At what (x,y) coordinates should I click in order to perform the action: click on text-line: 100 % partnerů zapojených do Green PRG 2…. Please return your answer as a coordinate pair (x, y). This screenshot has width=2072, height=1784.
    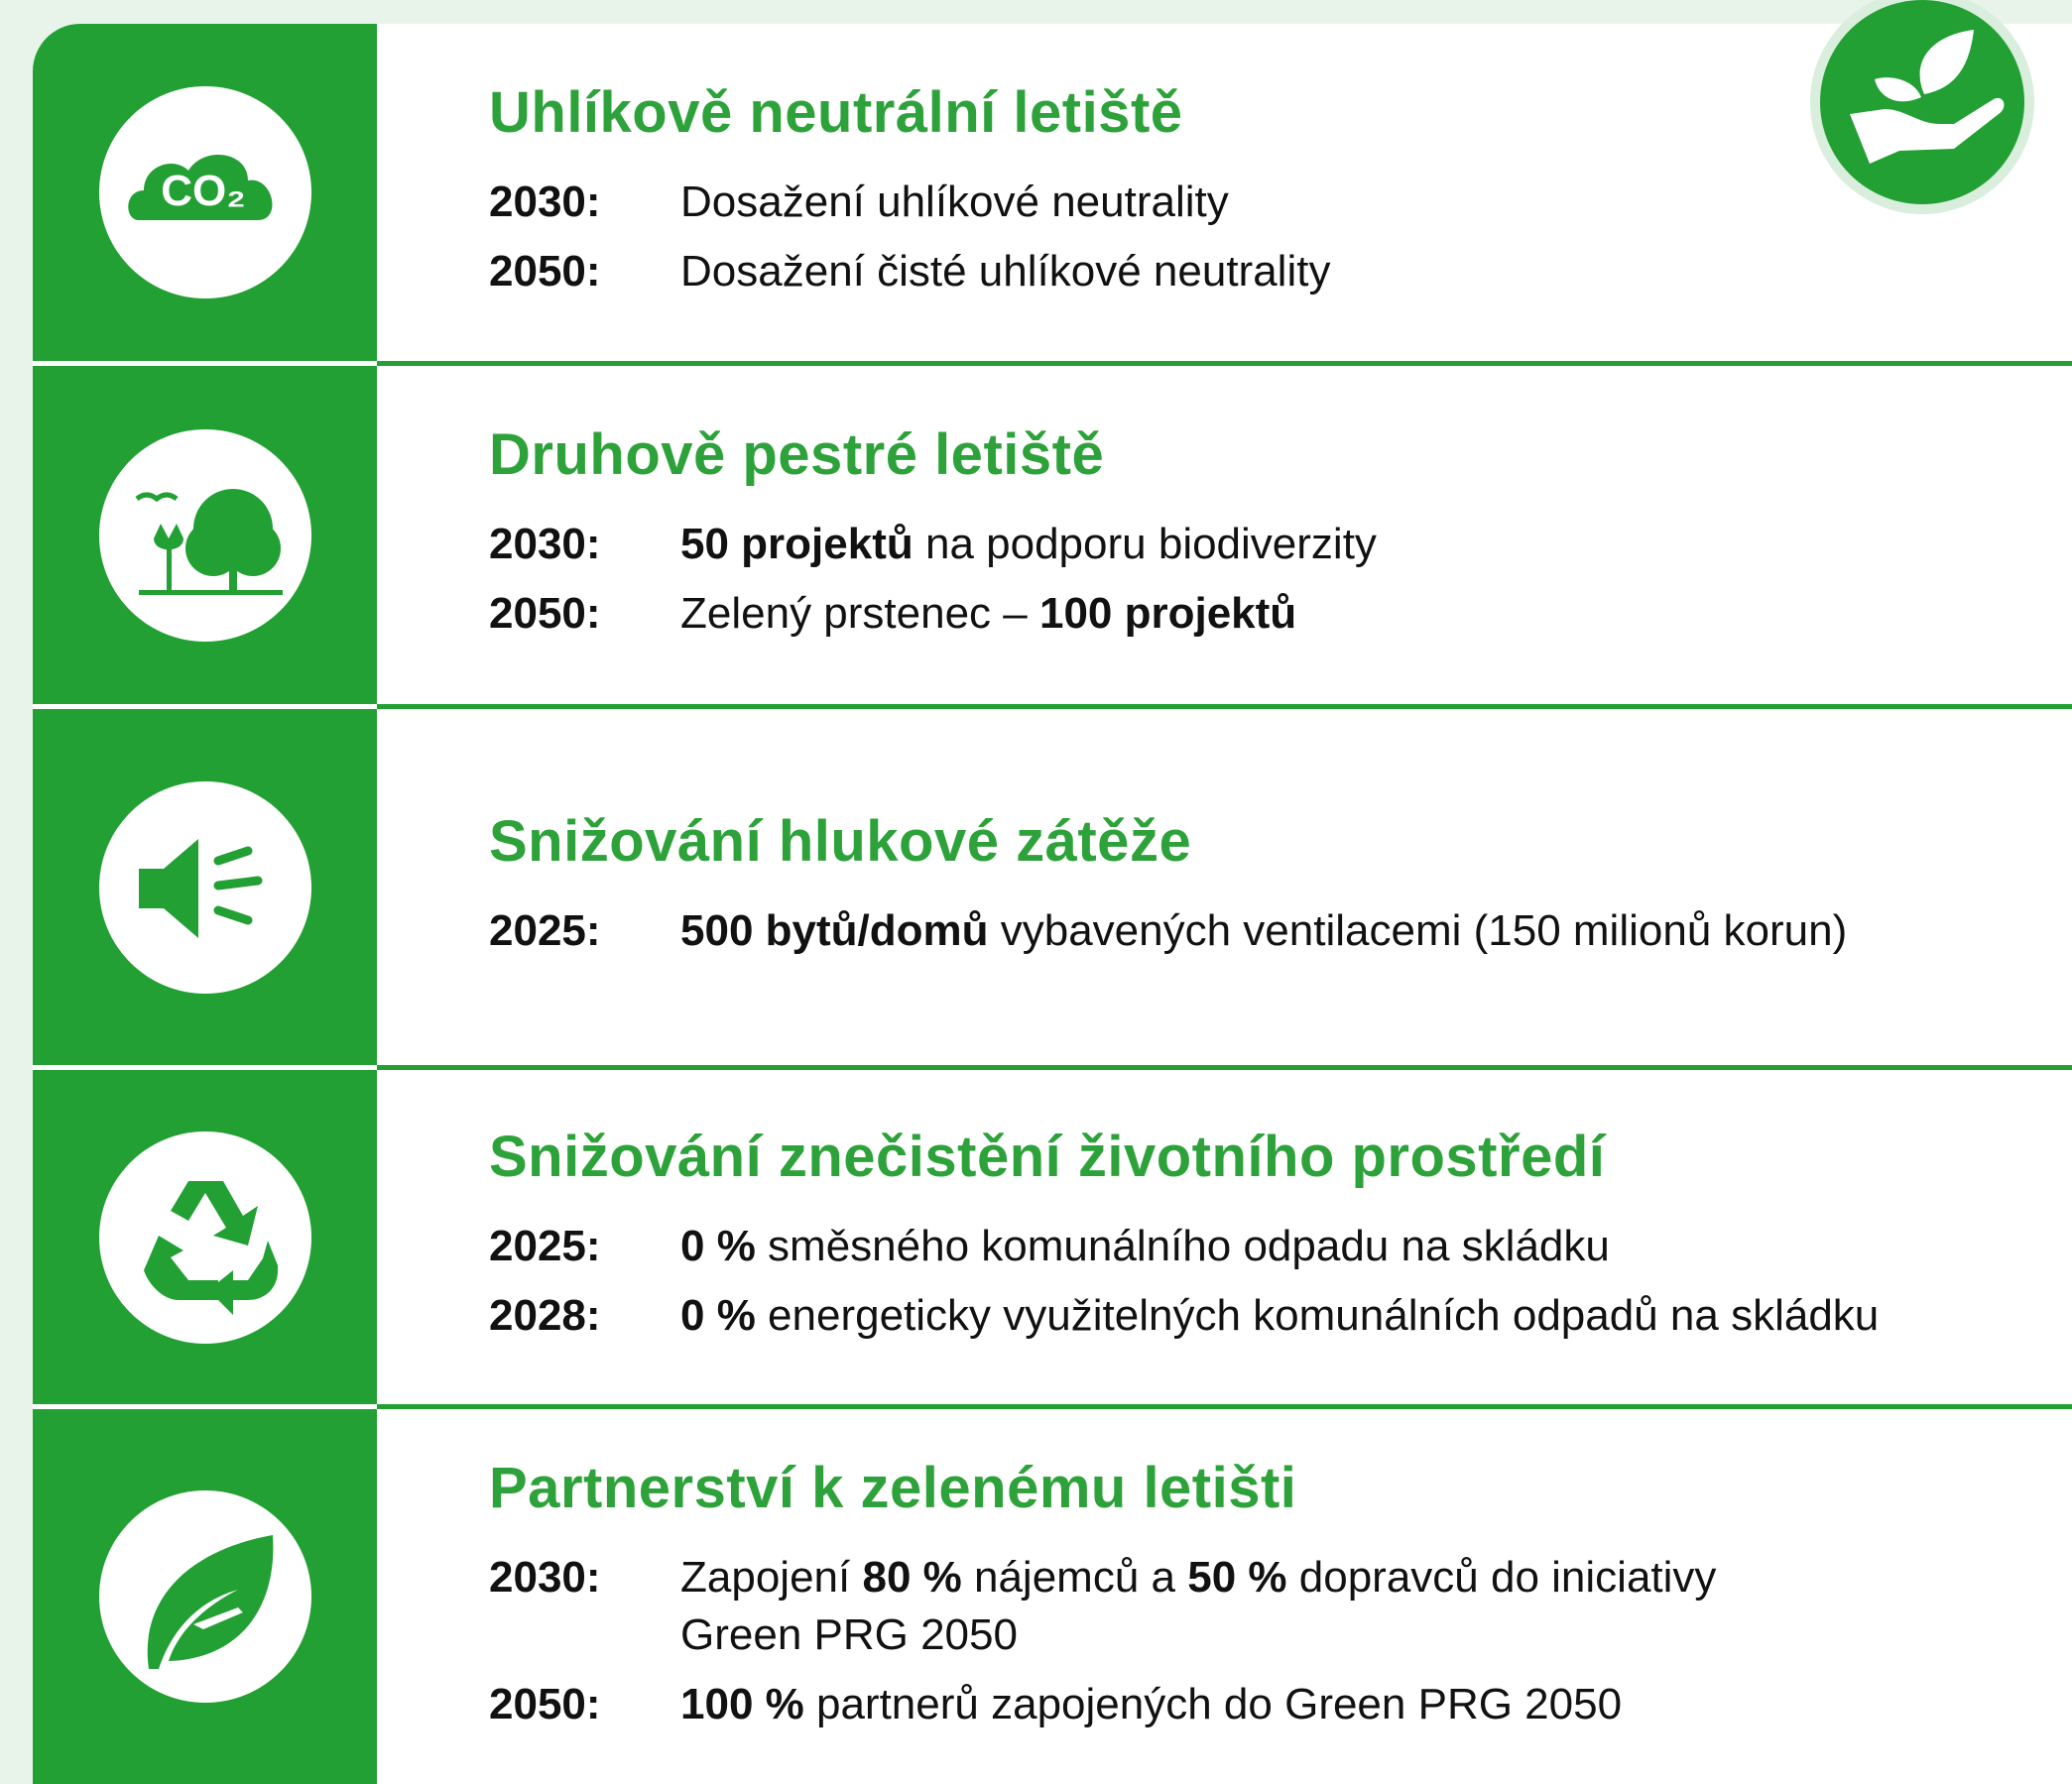
    Looking at the image, I should click on (1151, 1705).